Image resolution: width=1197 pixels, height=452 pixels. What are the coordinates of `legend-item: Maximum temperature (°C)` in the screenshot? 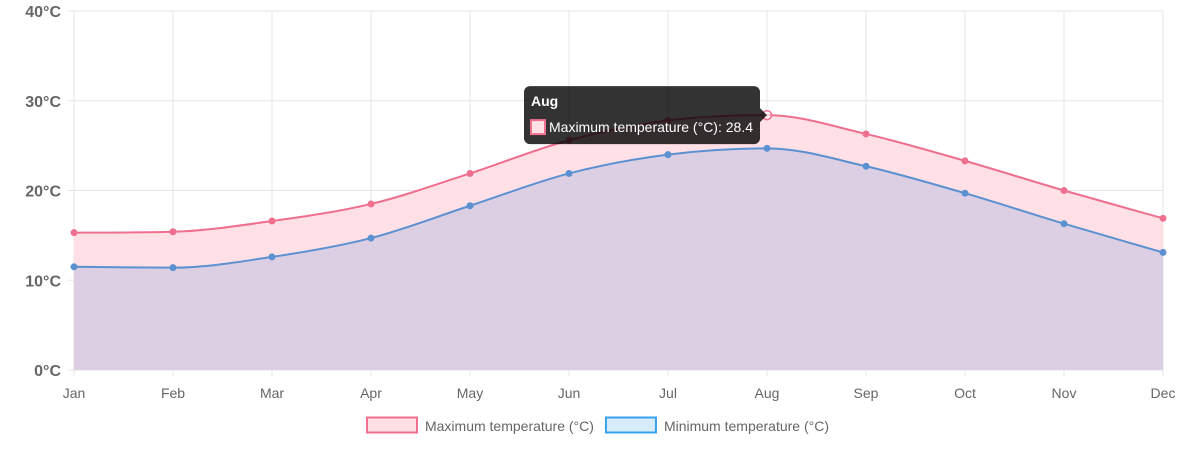 It's located at (479, 425).